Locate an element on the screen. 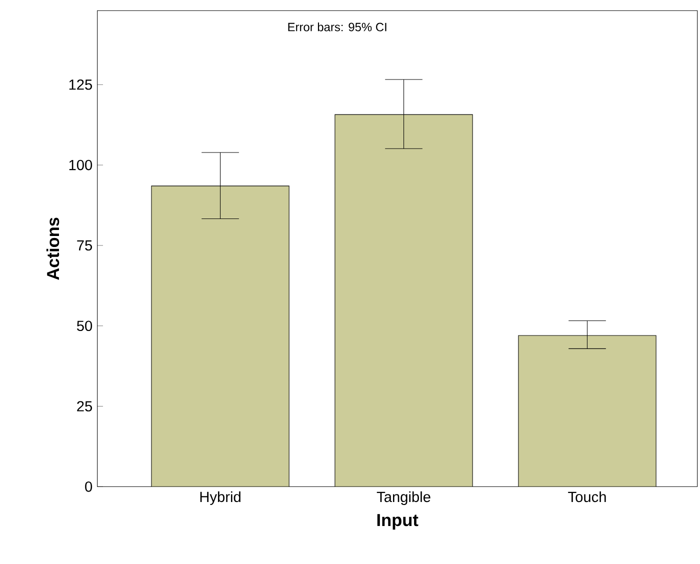  y-tick-label: 75 is located at coordinates (84, 245).